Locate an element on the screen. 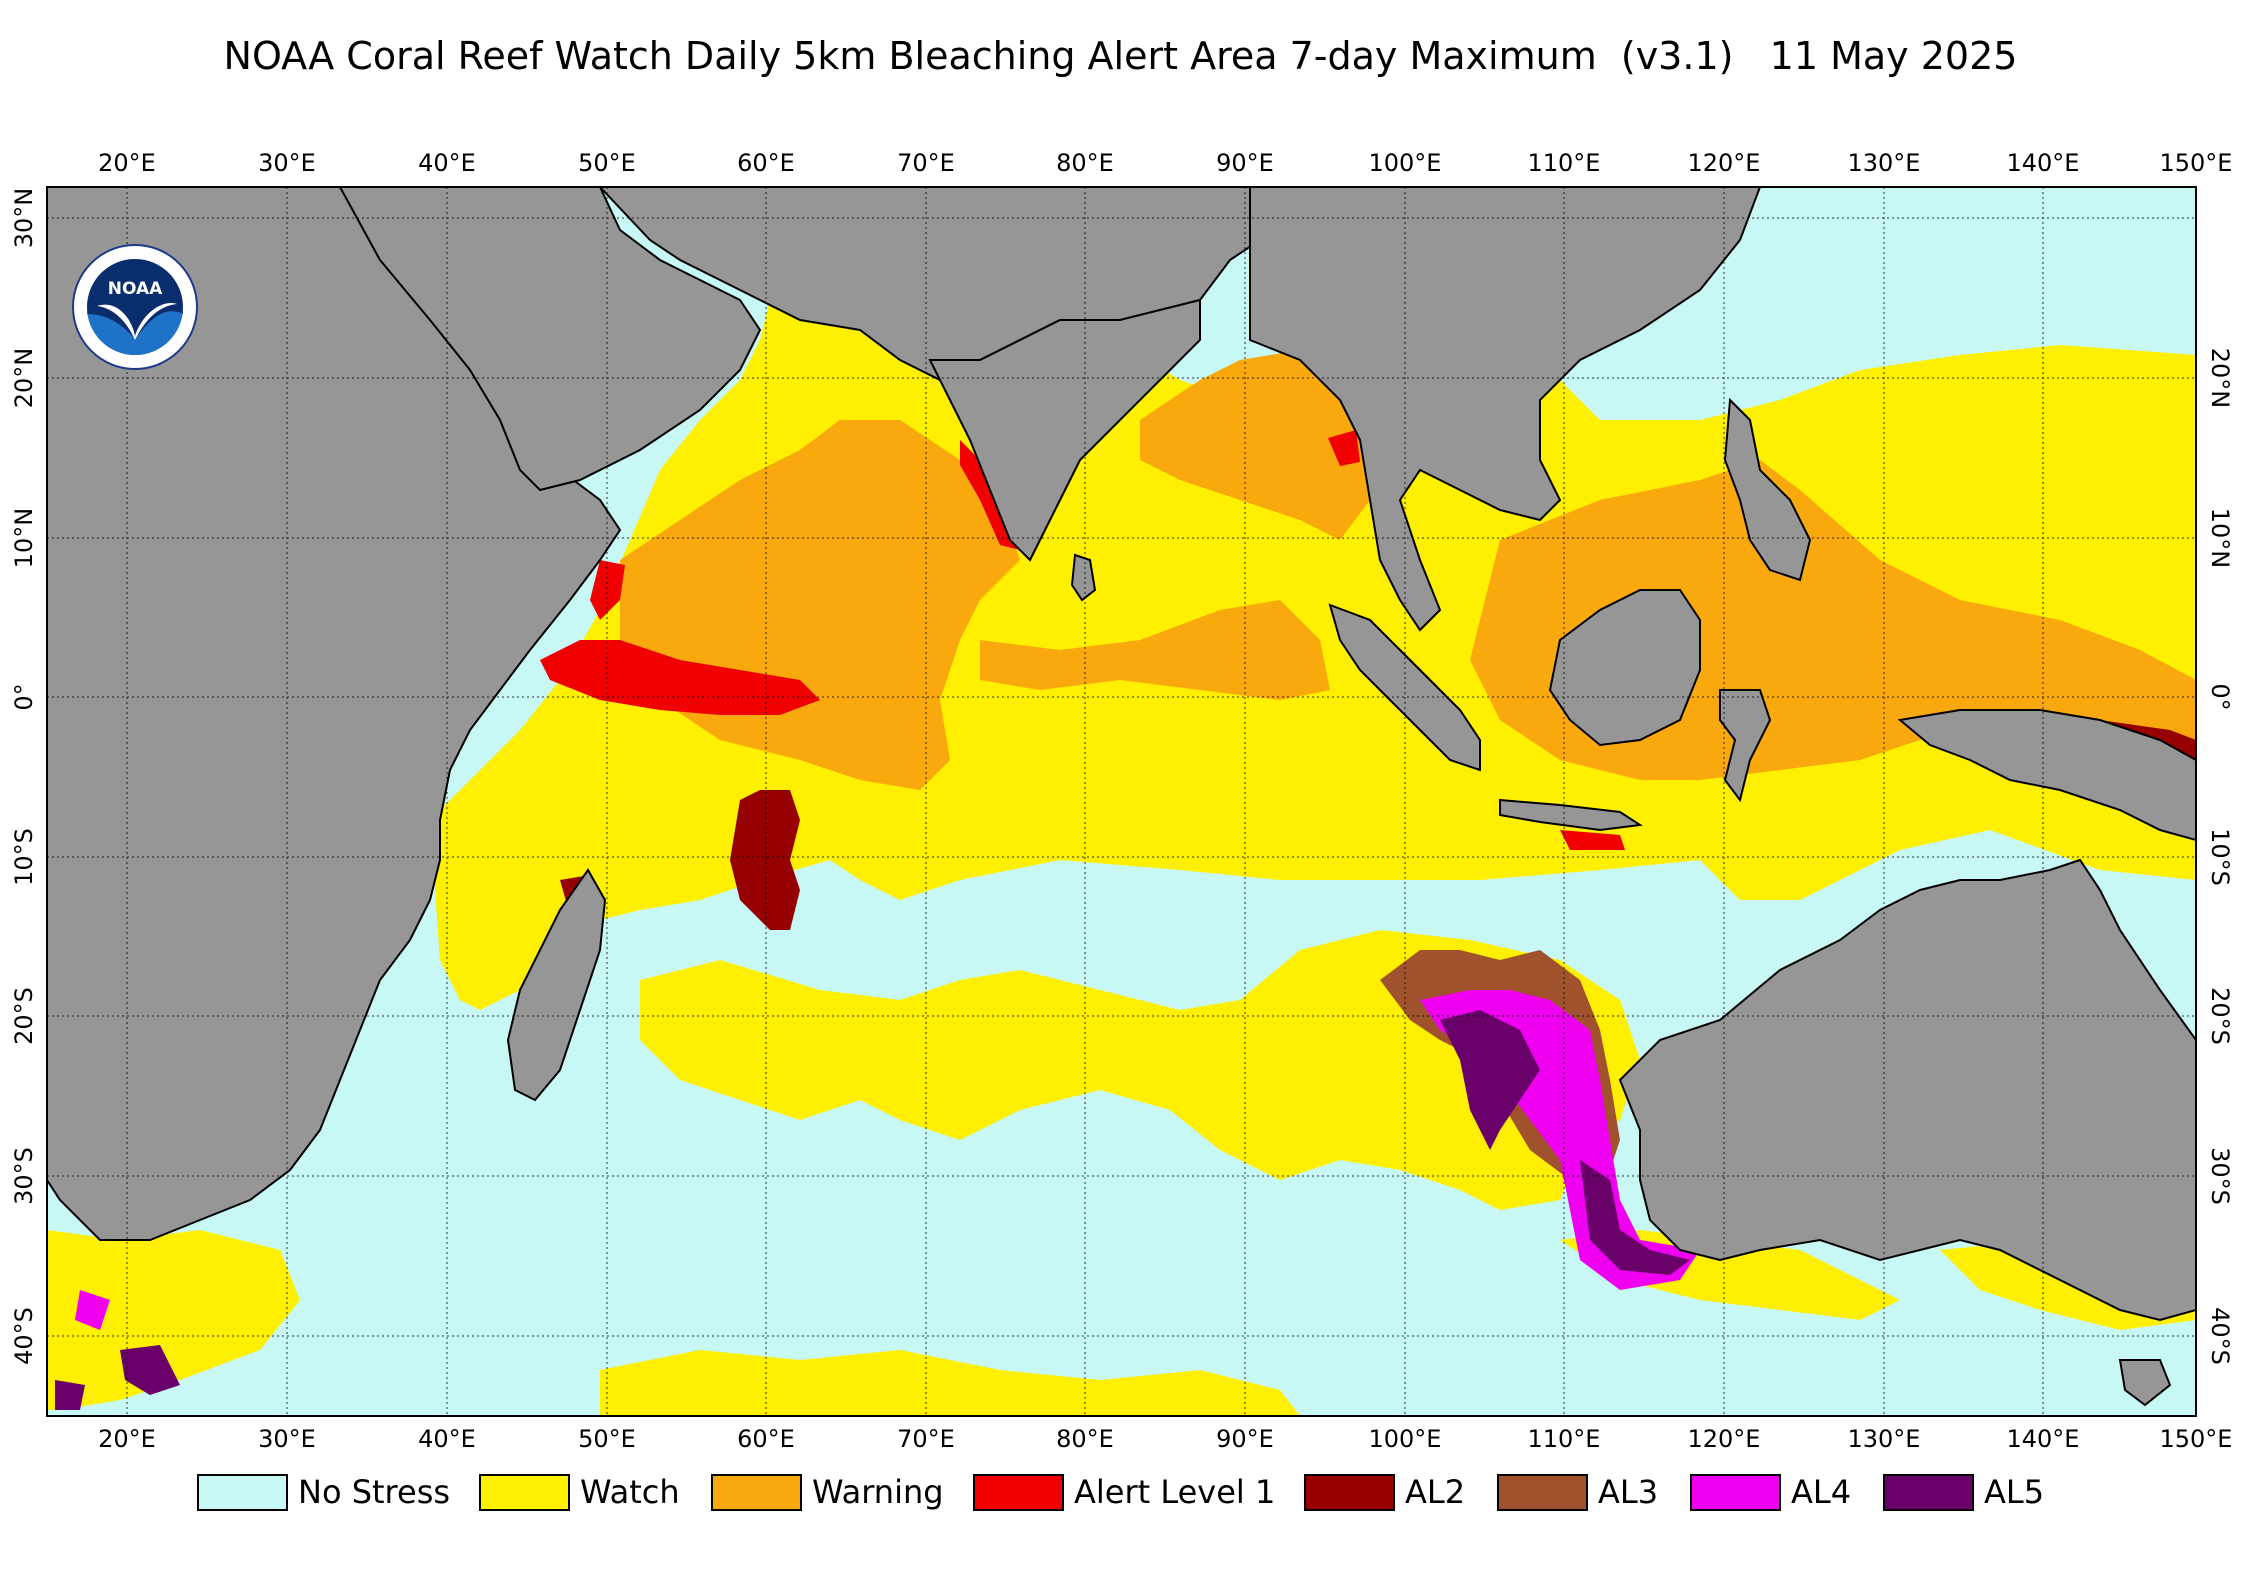  lon-label-top: 140°E is located at coordinates (2043, 163).